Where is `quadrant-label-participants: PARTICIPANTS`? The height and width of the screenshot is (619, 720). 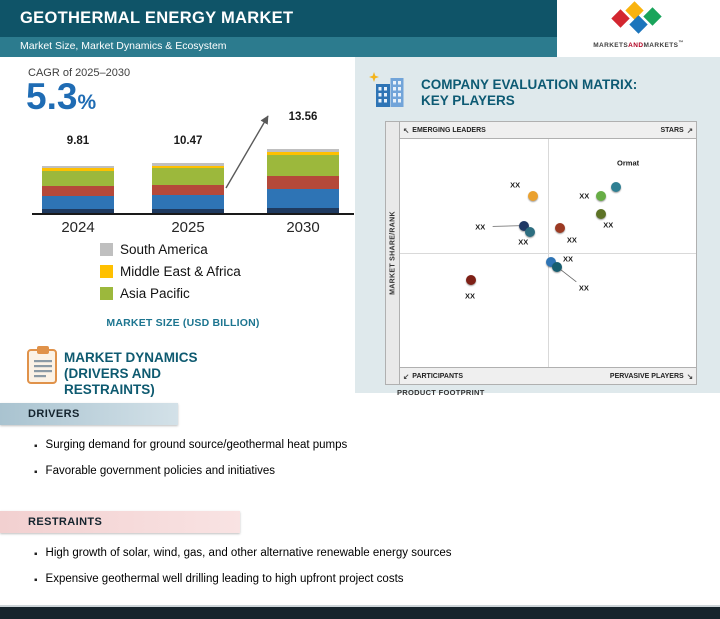
quadrant-label-participants: PARTICIPANTS is located at coordinates (437, 376).